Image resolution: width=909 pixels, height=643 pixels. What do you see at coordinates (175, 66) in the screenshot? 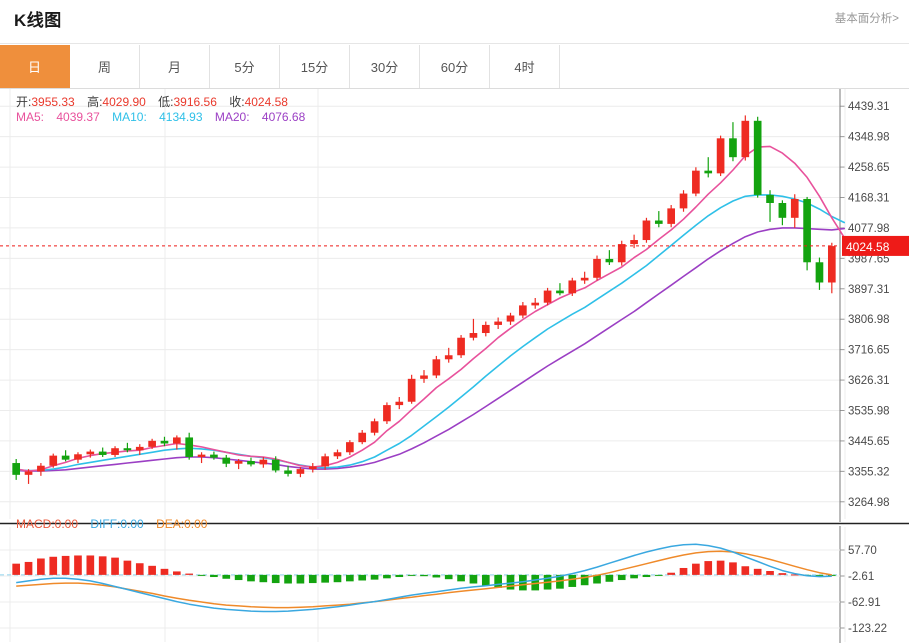
I see `tab-month: 月` at bounding box center [175, 66].